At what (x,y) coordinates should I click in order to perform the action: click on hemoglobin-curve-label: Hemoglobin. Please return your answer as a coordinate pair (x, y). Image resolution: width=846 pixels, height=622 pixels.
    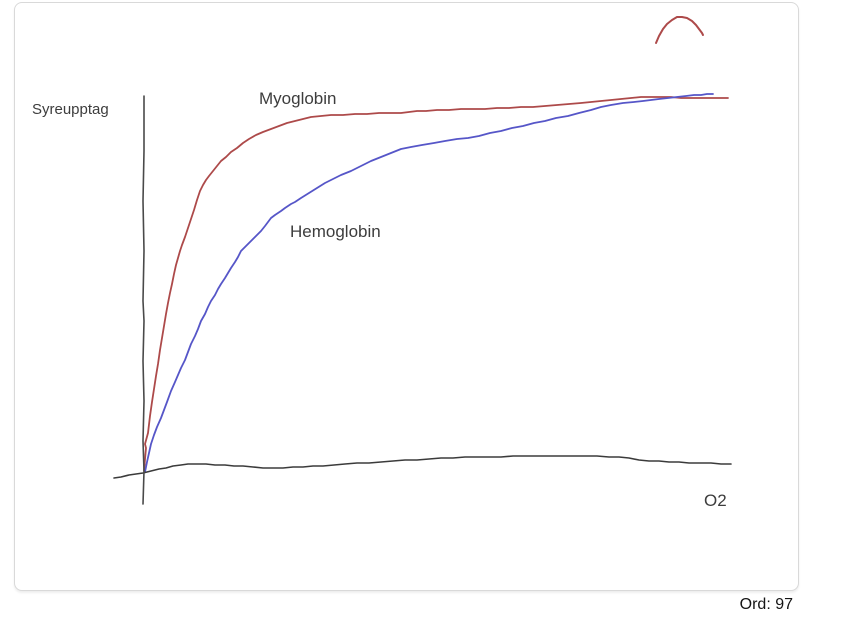
    Looking at the image, I should click on (335, 231).